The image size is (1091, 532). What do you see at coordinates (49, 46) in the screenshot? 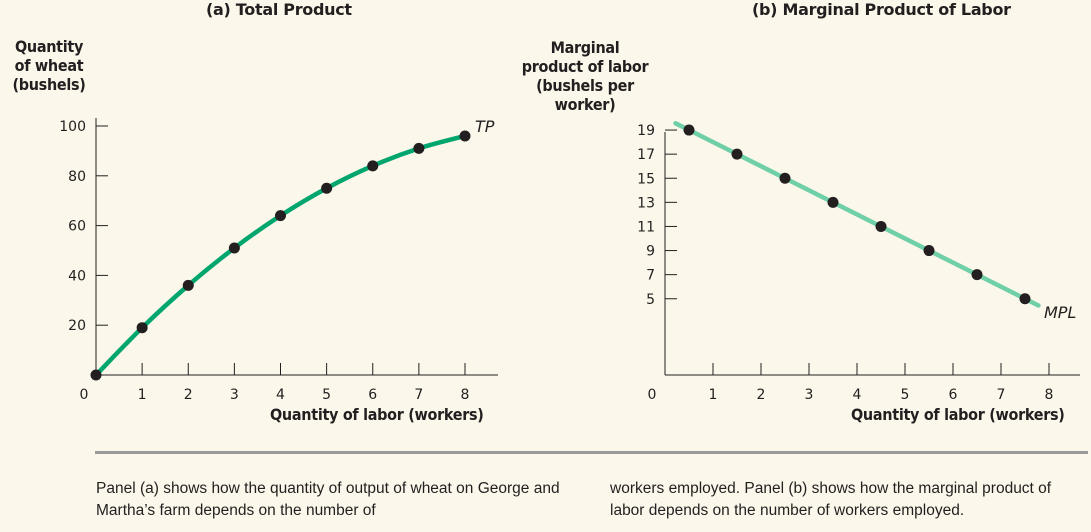
I see `panel-a-y-axis-label-line-0: Quantity` at bounding box center [49, 46].